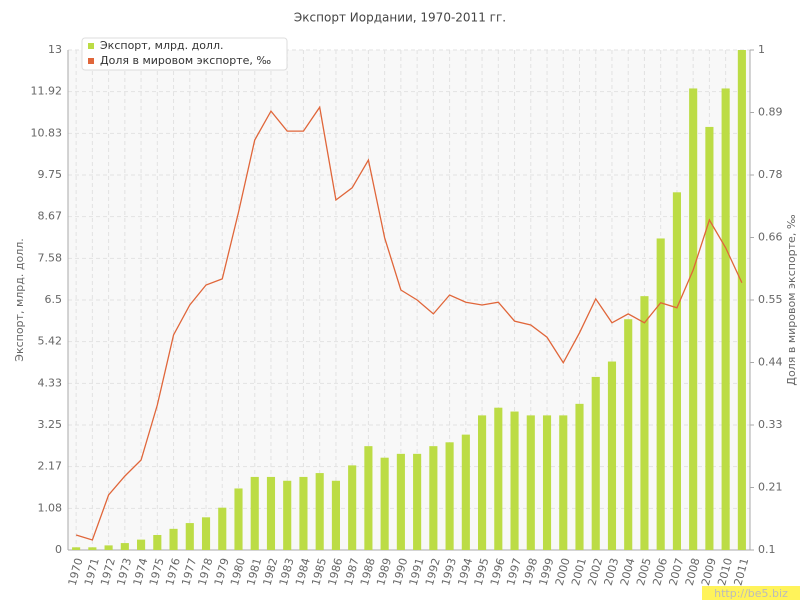 The image size is (800, 604). What do you see at coordinates (50, 216) in the screenshot?
I see `y-tick-label: 8.67` at bounding box center [50, 216].